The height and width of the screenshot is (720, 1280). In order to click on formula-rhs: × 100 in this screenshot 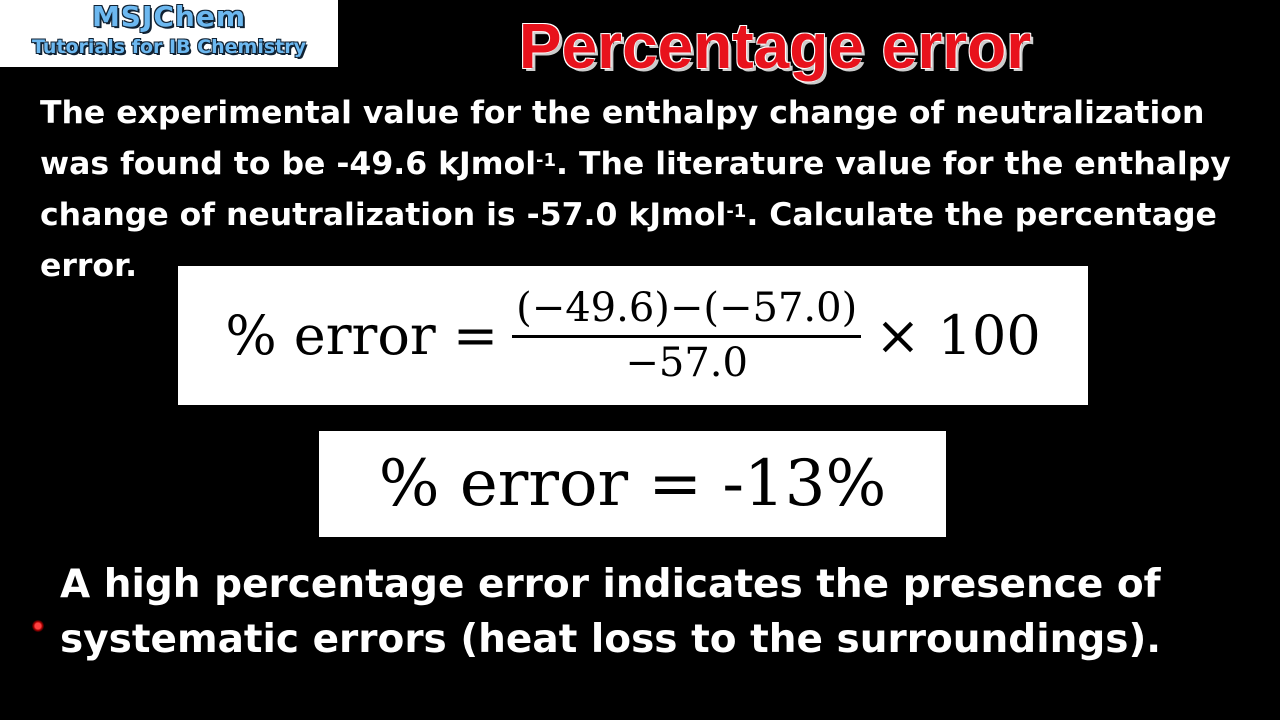, I will do `click(958, 335)`.